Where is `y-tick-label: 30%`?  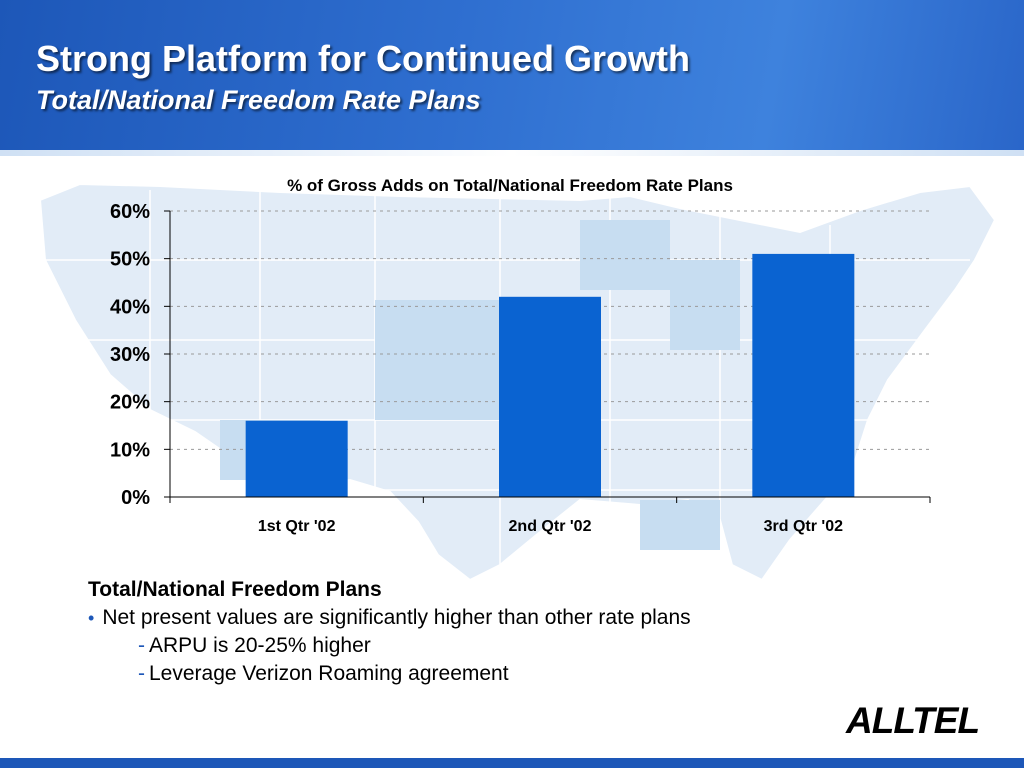 y-tick-label: 30% is located at coordinates (130, 355).